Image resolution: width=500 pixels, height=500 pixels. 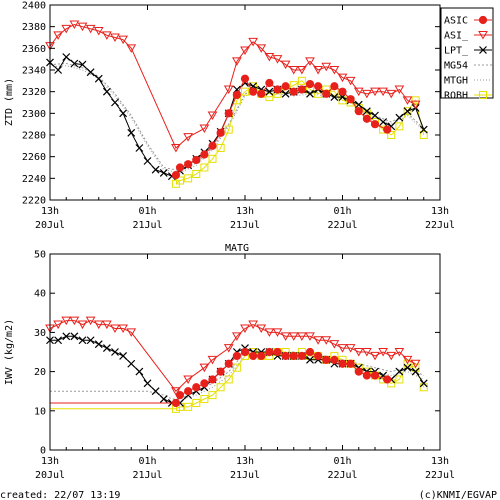 I want to click on iwv-x-tick-label-date: 22Jul, so click(x=440, y=475).